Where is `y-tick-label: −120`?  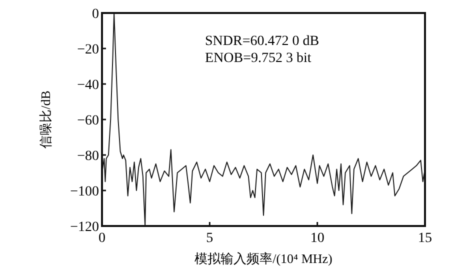
y-tick-label: −120 is located at coordinates (84, 227).